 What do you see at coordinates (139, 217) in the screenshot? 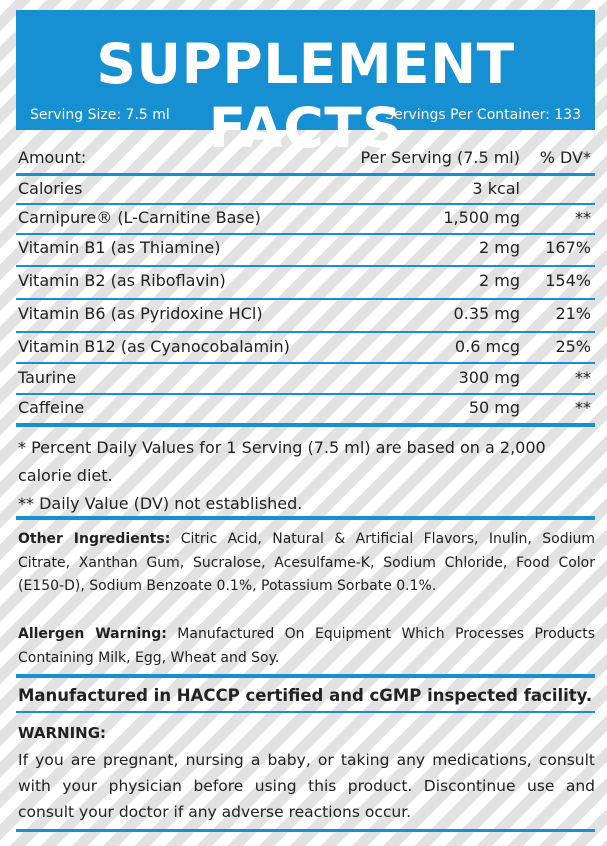
I see `row-label: Carnipure® (L-Carnitine Base)` at bounding box center [139, 217].